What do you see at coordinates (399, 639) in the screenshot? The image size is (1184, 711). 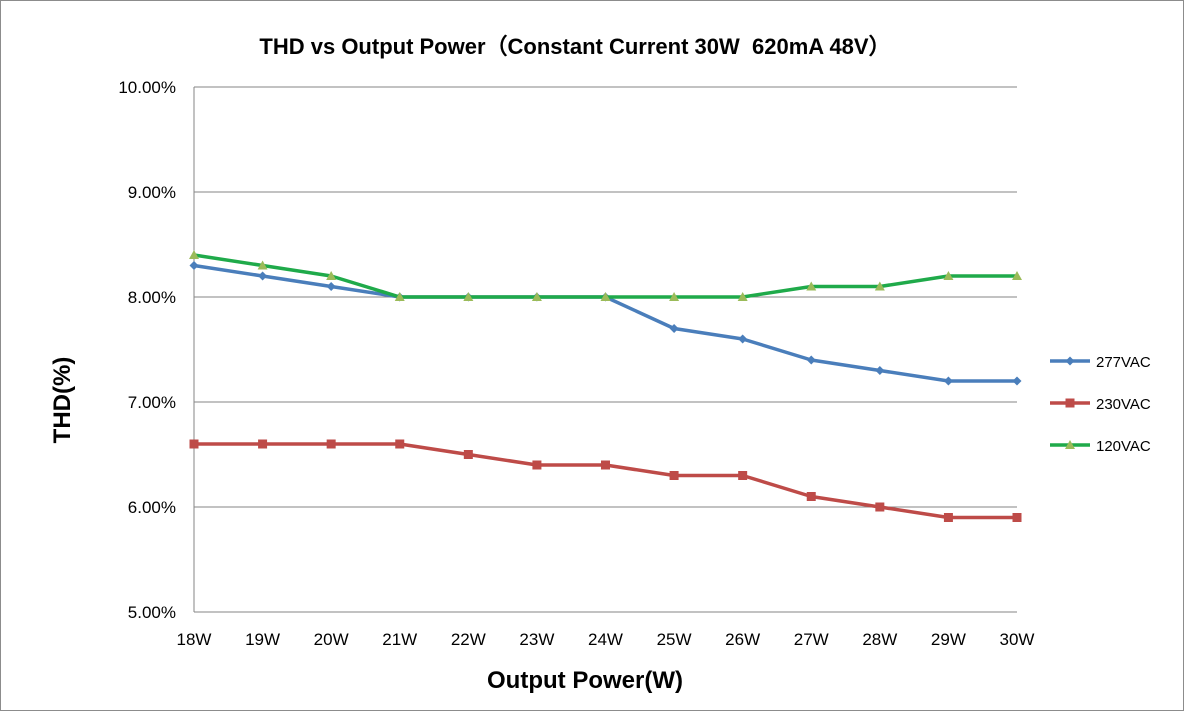 I see `x-tick-label: 21W` at bounding box center [399, 639].